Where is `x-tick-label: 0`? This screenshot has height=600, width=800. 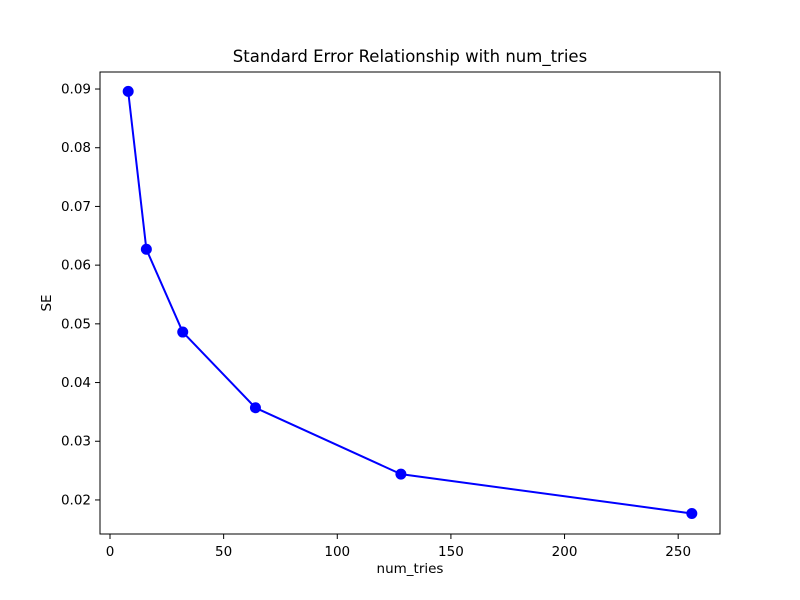 x-tick-label: 0 is located at coordinates (110, 552).